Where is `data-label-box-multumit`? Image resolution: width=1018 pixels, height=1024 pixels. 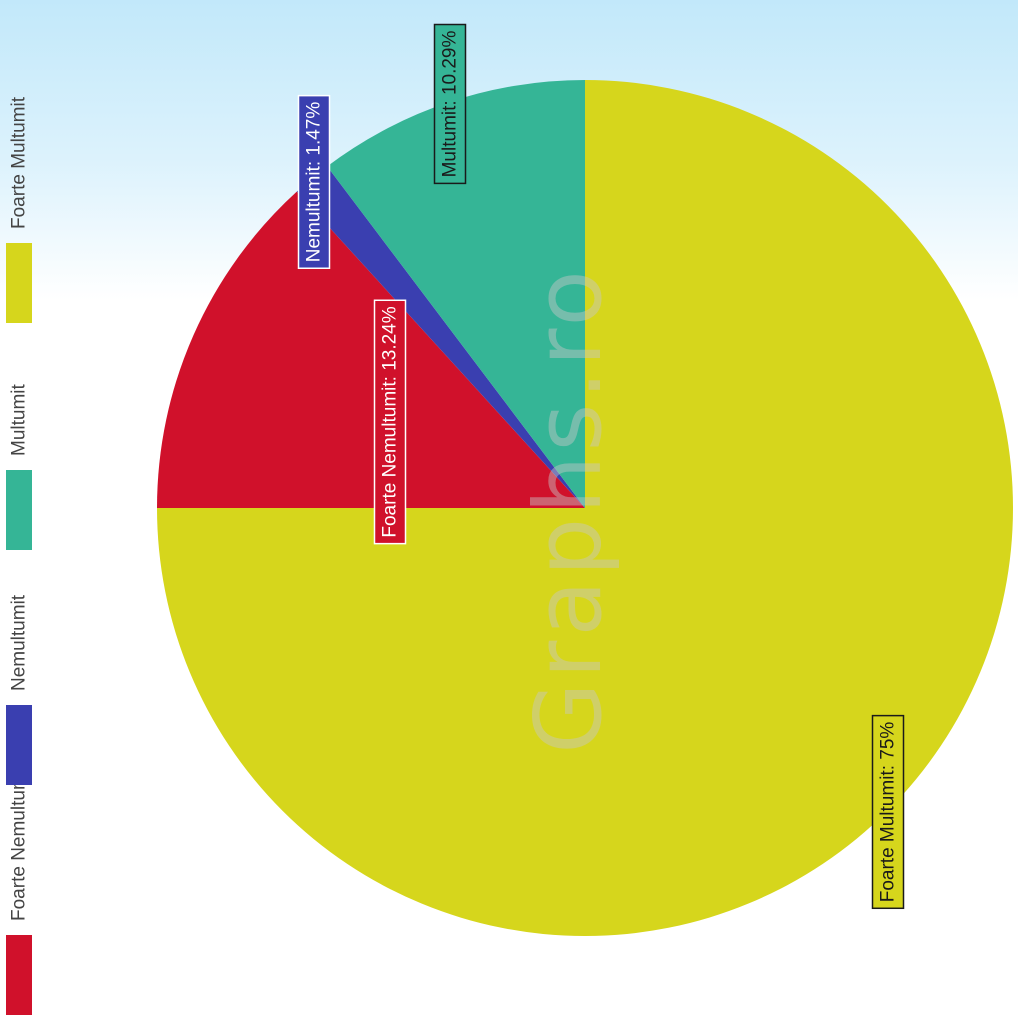
data-label-box-multumit is located at coordinates (450, 104).